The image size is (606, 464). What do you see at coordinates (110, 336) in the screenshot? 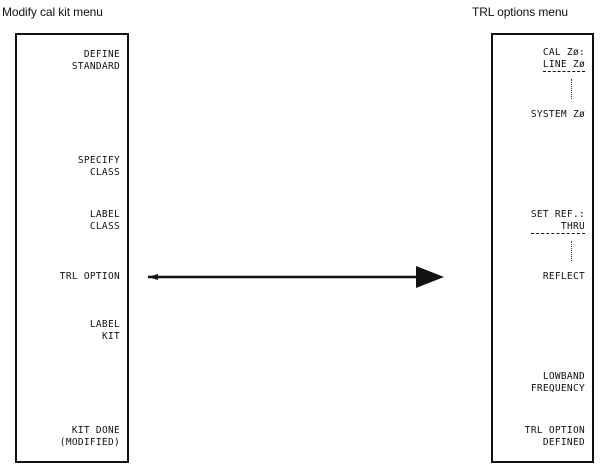
I see `softkey-label: KIT` at bounding box center [110, 336].